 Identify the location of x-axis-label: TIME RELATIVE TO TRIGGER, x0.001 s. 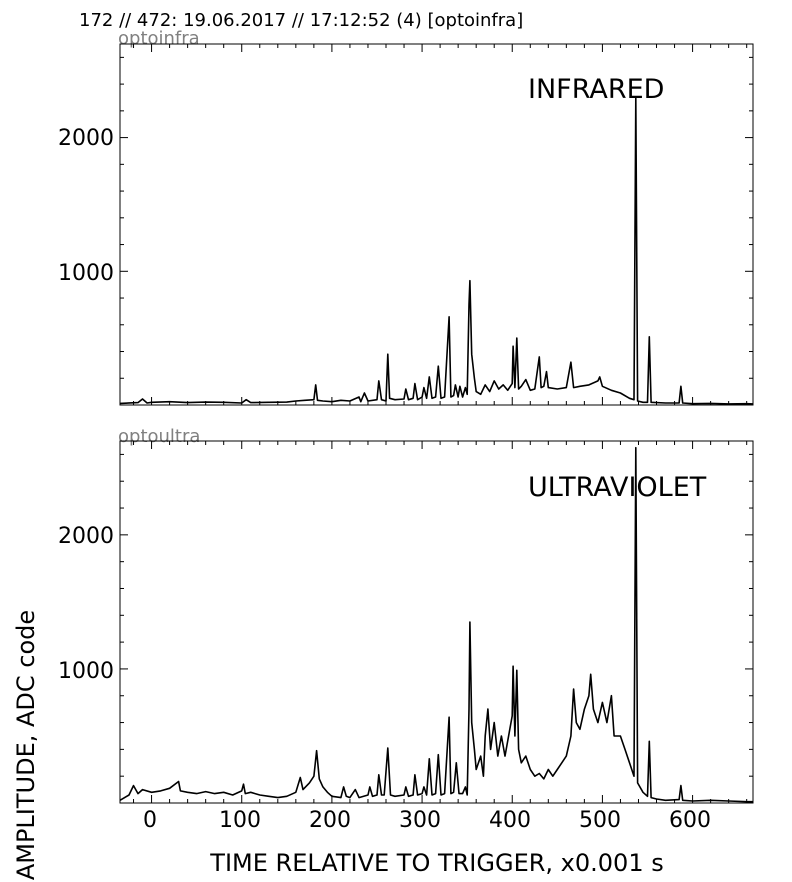
(436, 863).